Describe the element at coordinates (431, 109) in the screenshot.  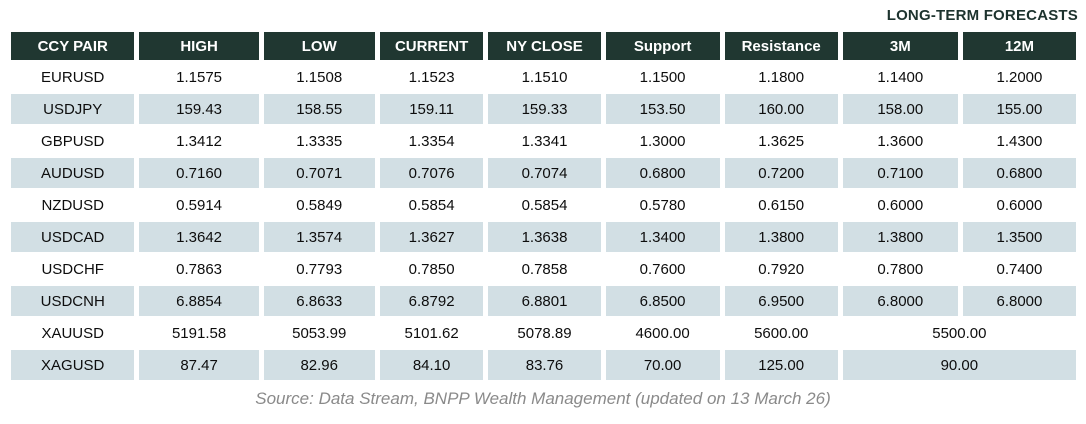
I see `value-cell: 159.11` at that location.